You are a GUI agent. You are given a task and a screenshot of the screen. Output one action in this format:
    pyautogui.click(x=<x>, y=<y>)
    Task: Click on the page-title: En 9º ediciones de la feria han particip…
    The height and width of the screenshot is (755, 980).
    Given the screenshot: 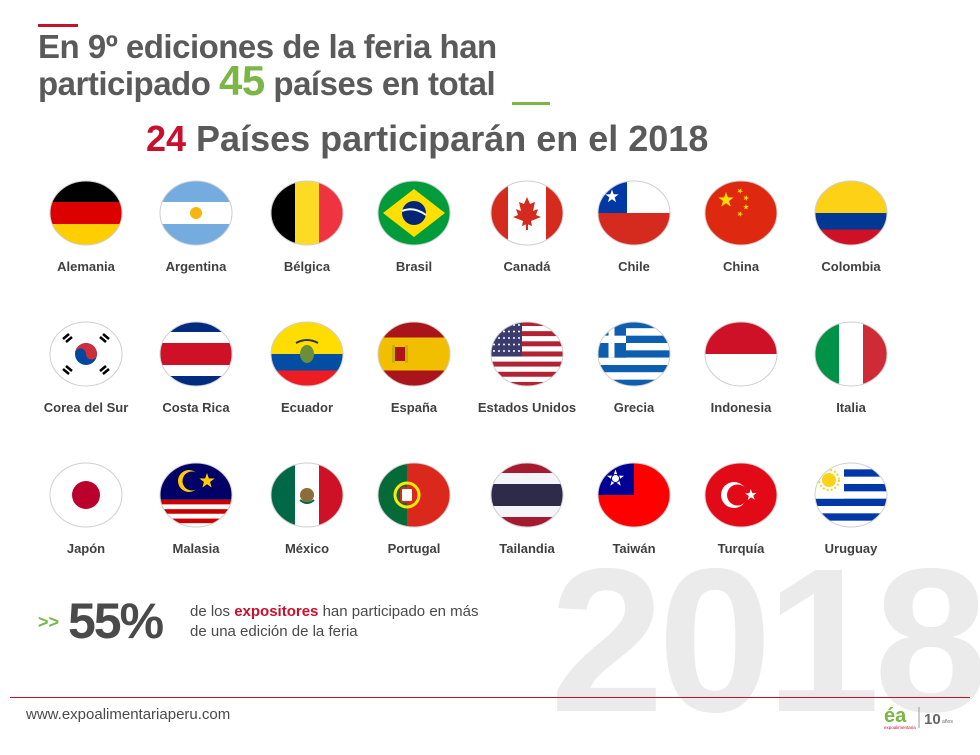 What is the action you would take?
    pyautogui.click(x=267, y=65)
    